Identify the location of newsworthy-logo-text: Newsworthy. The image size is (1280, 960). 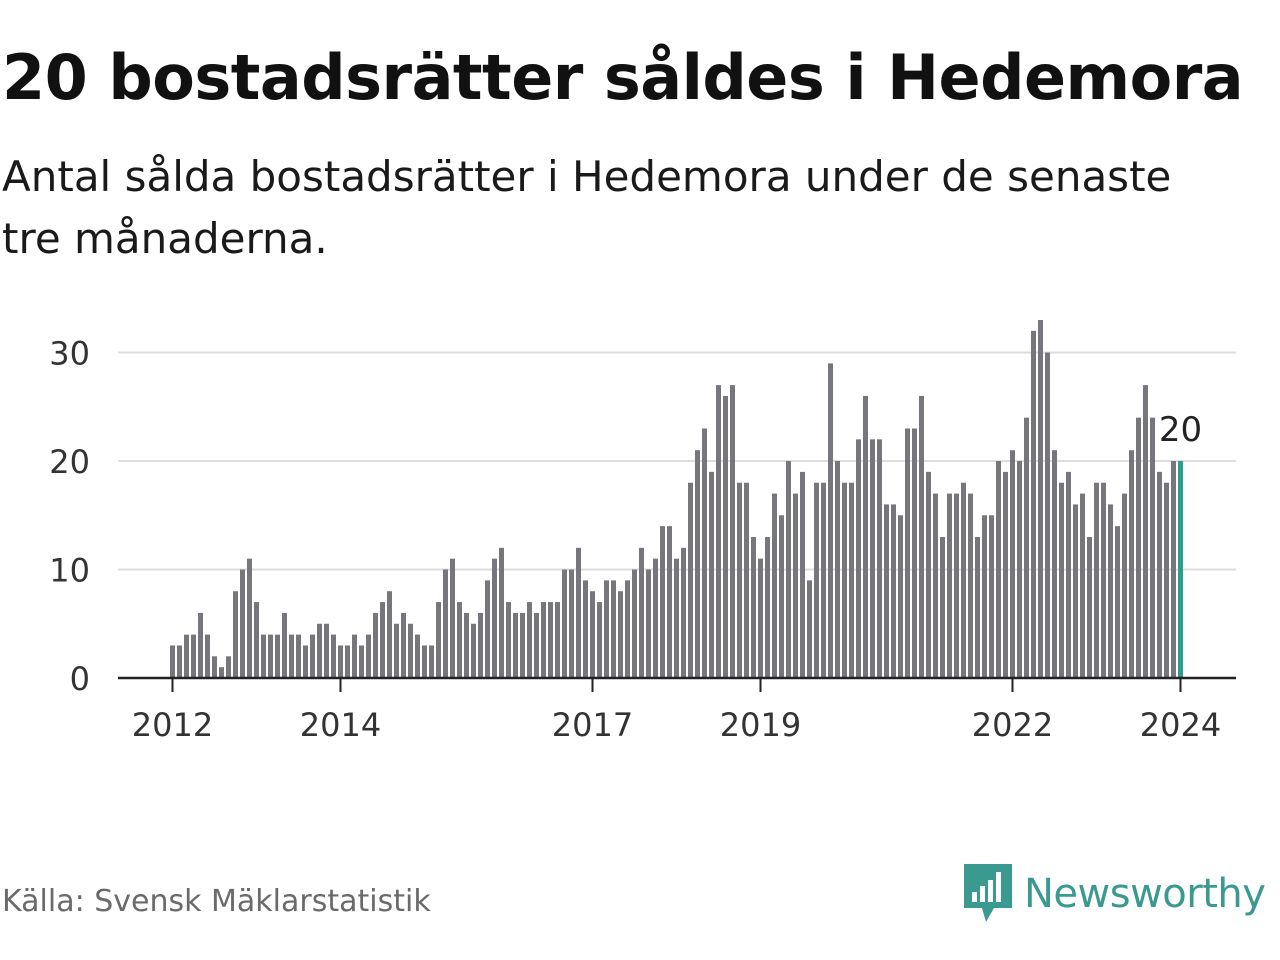
(1145, 894).